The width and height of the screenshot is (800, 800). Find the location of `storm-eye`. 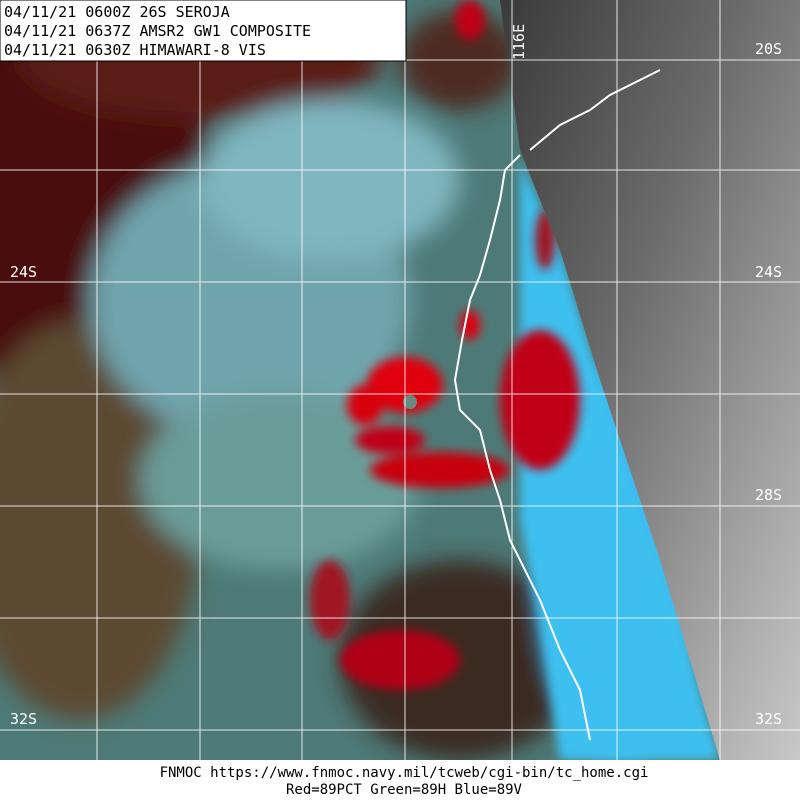

storm-eye is located at coordinates (410, 402).